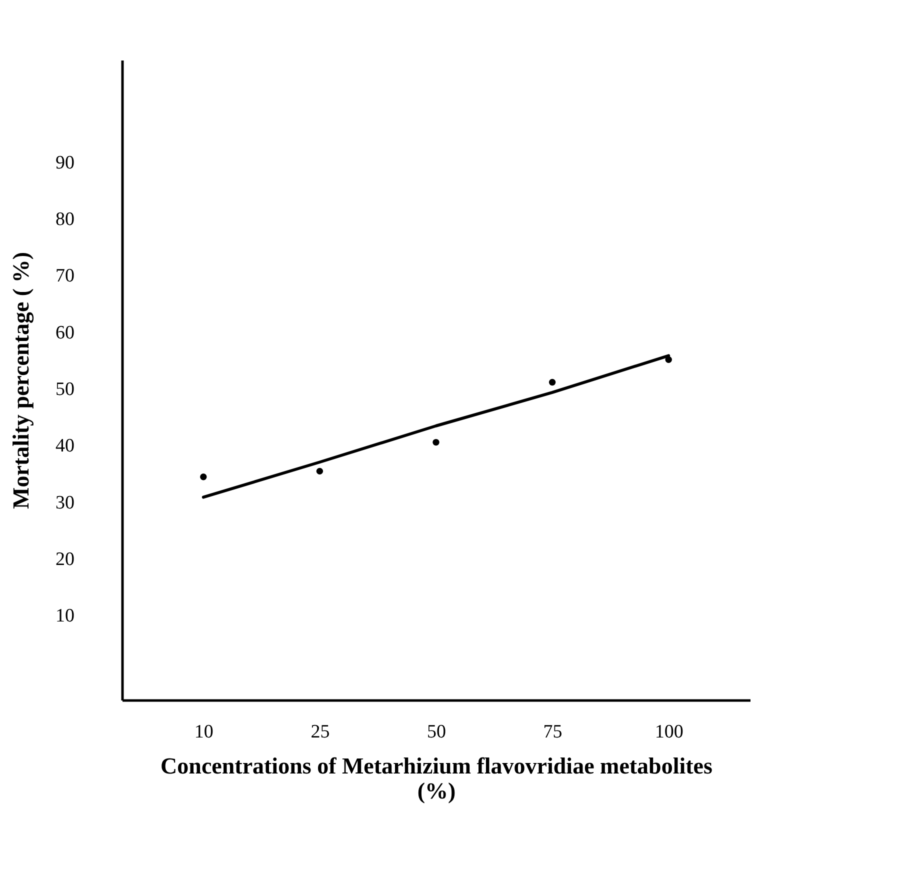 The image size is (910, 889). What do you see at coordinates (669, 732) in the screenshot?
I see `x-tick-label: 100` at bounding box center [669, 732].